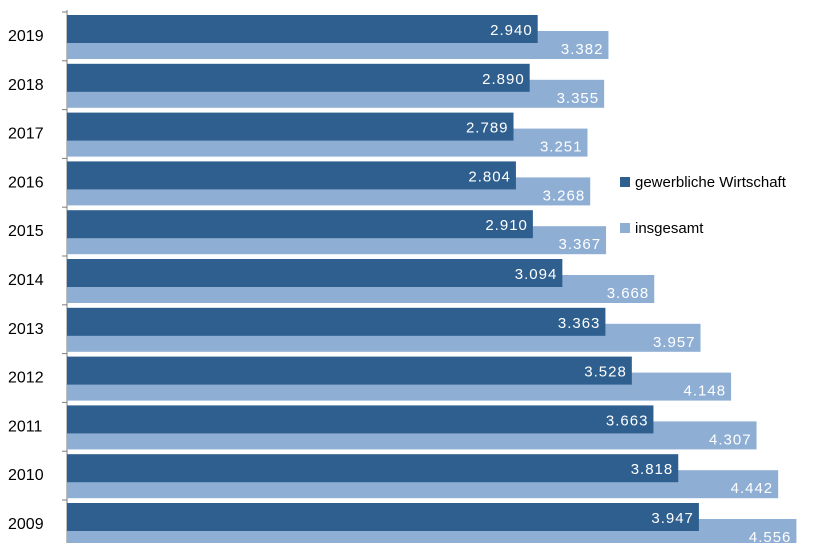 The height and width of the screenshot is (543, 825). Describe the element at coordinates (703, 205) in the screenshot. I see `legend: gewerbliche Wirtschaft insgesamt` at that location.